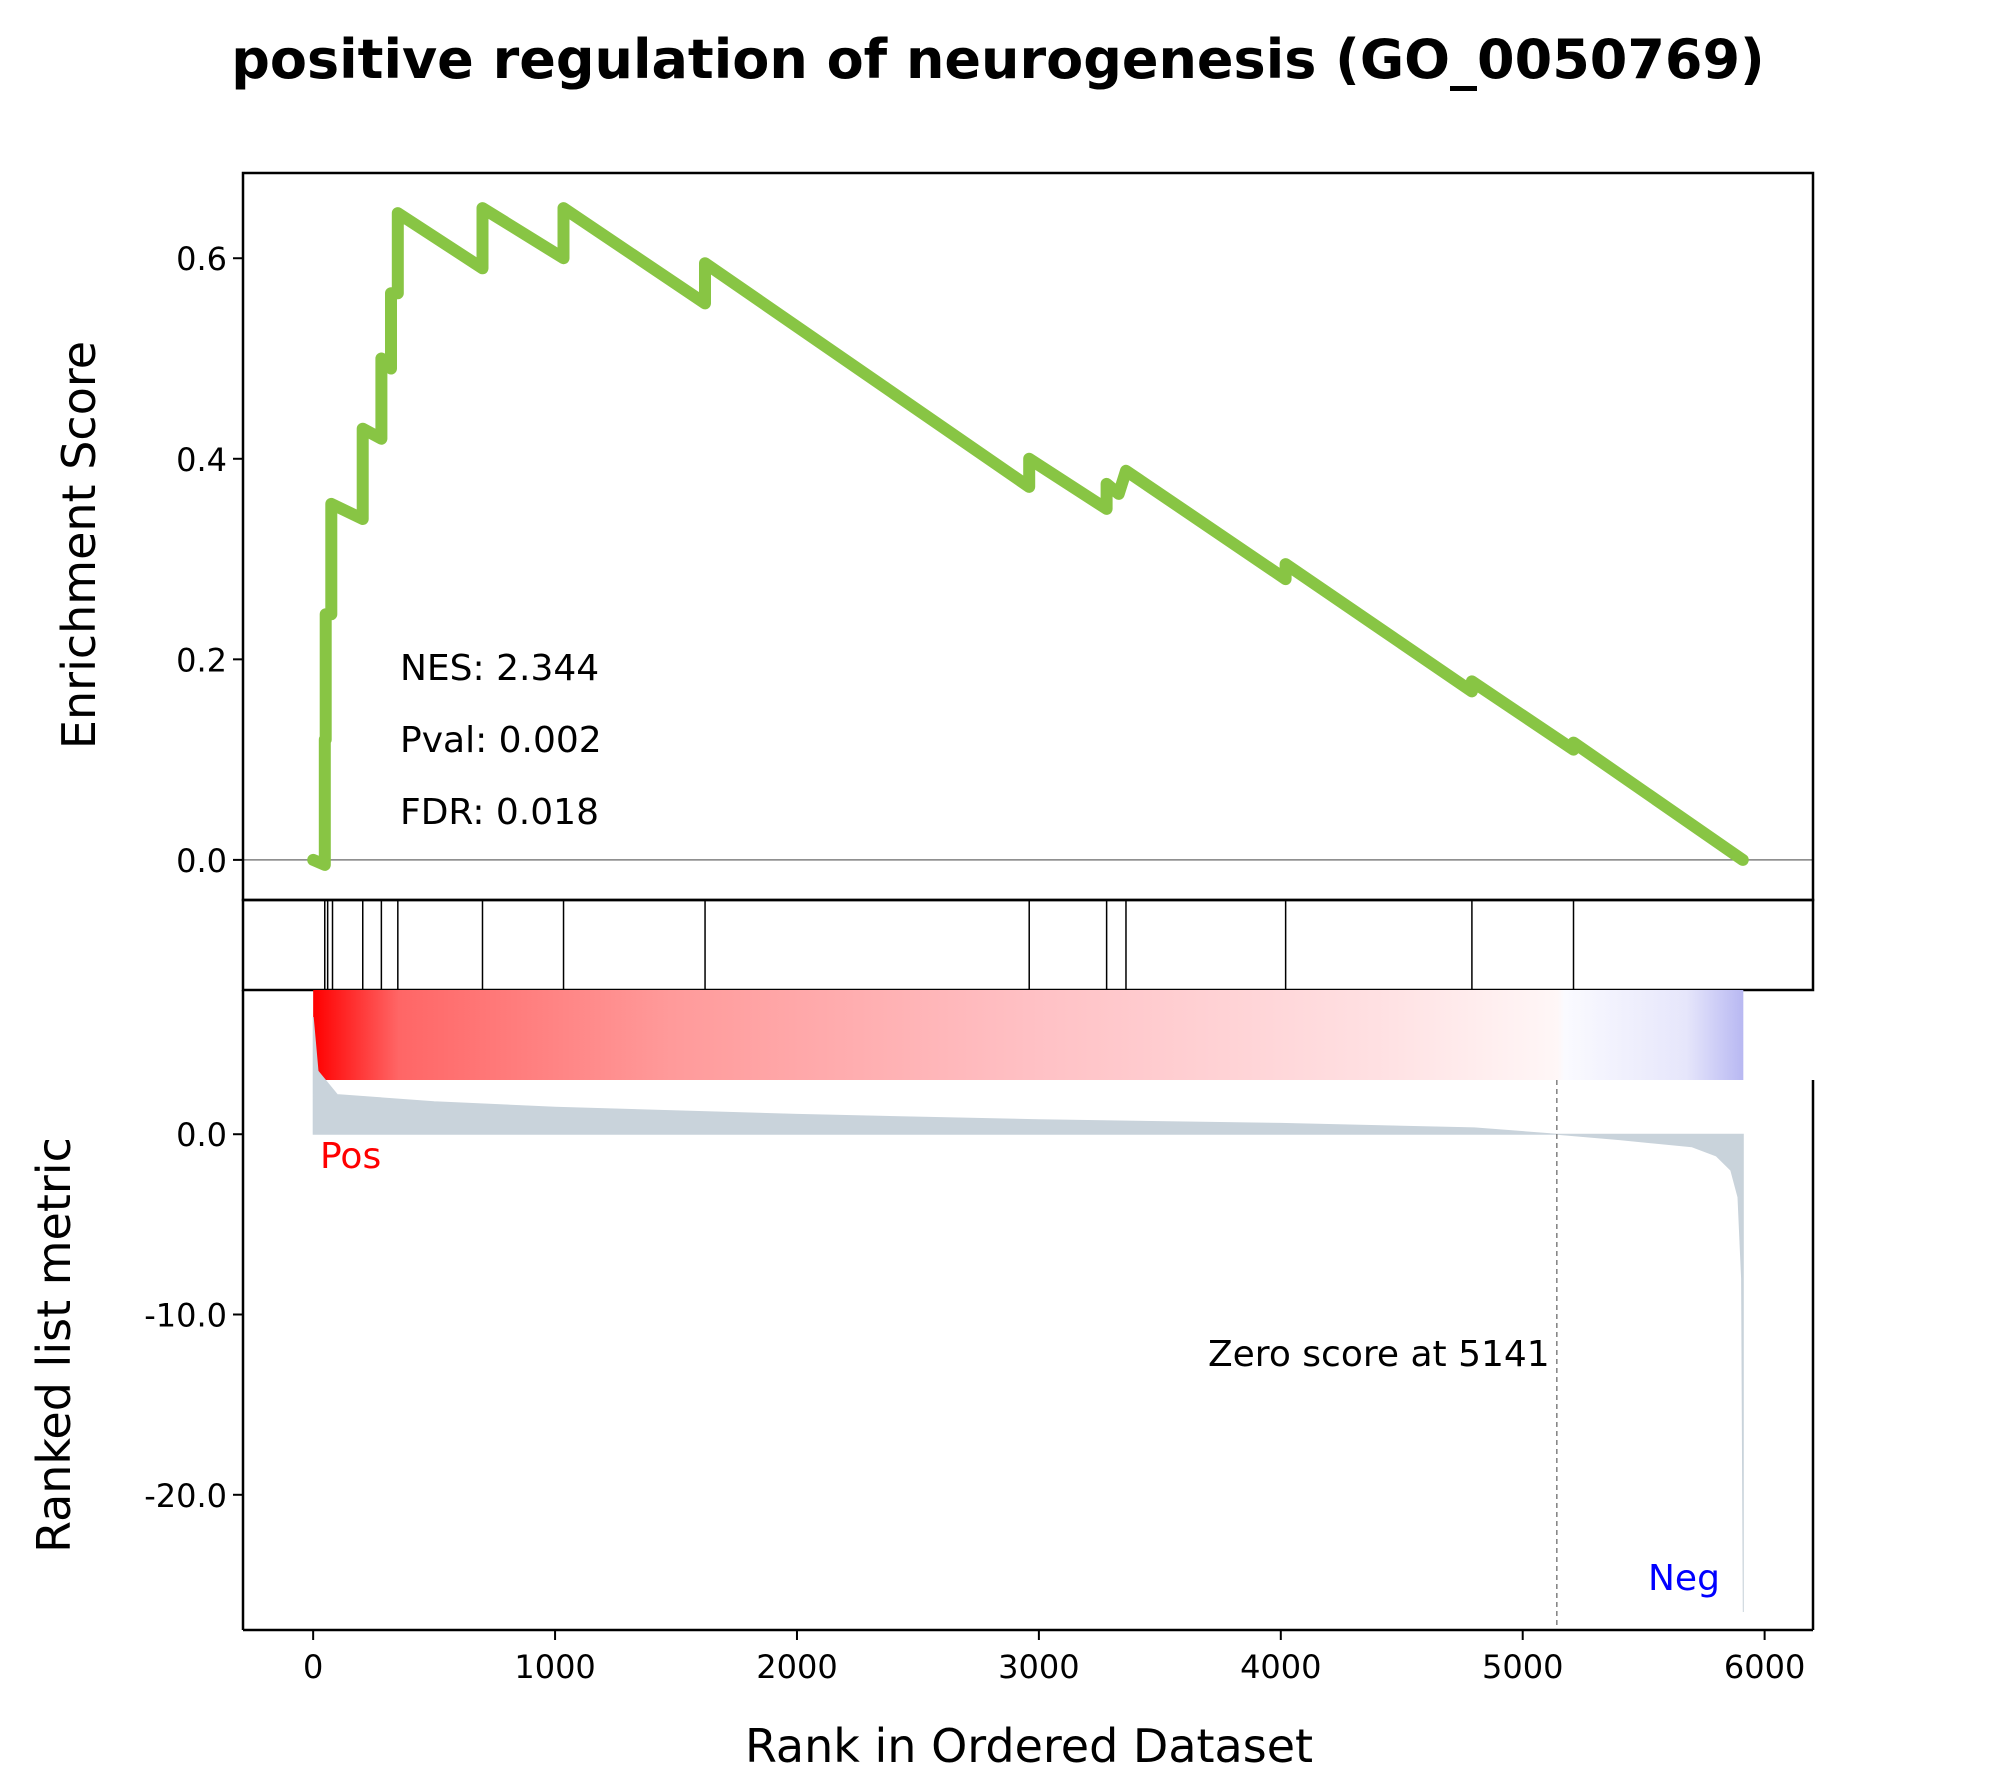  Describe the element at coordinates (1522, 1667) in the screenshot. I see `x-tick-label: 5000` at that location.